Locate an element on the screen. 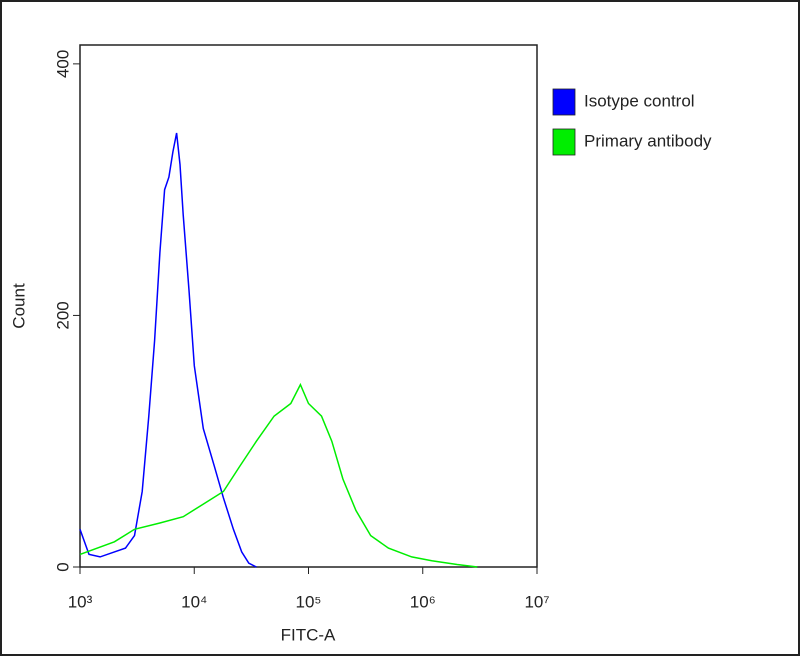 This screenshot has height=656, width=800. x-tick-label: 10⁶ is located at coordinates (423, 601).